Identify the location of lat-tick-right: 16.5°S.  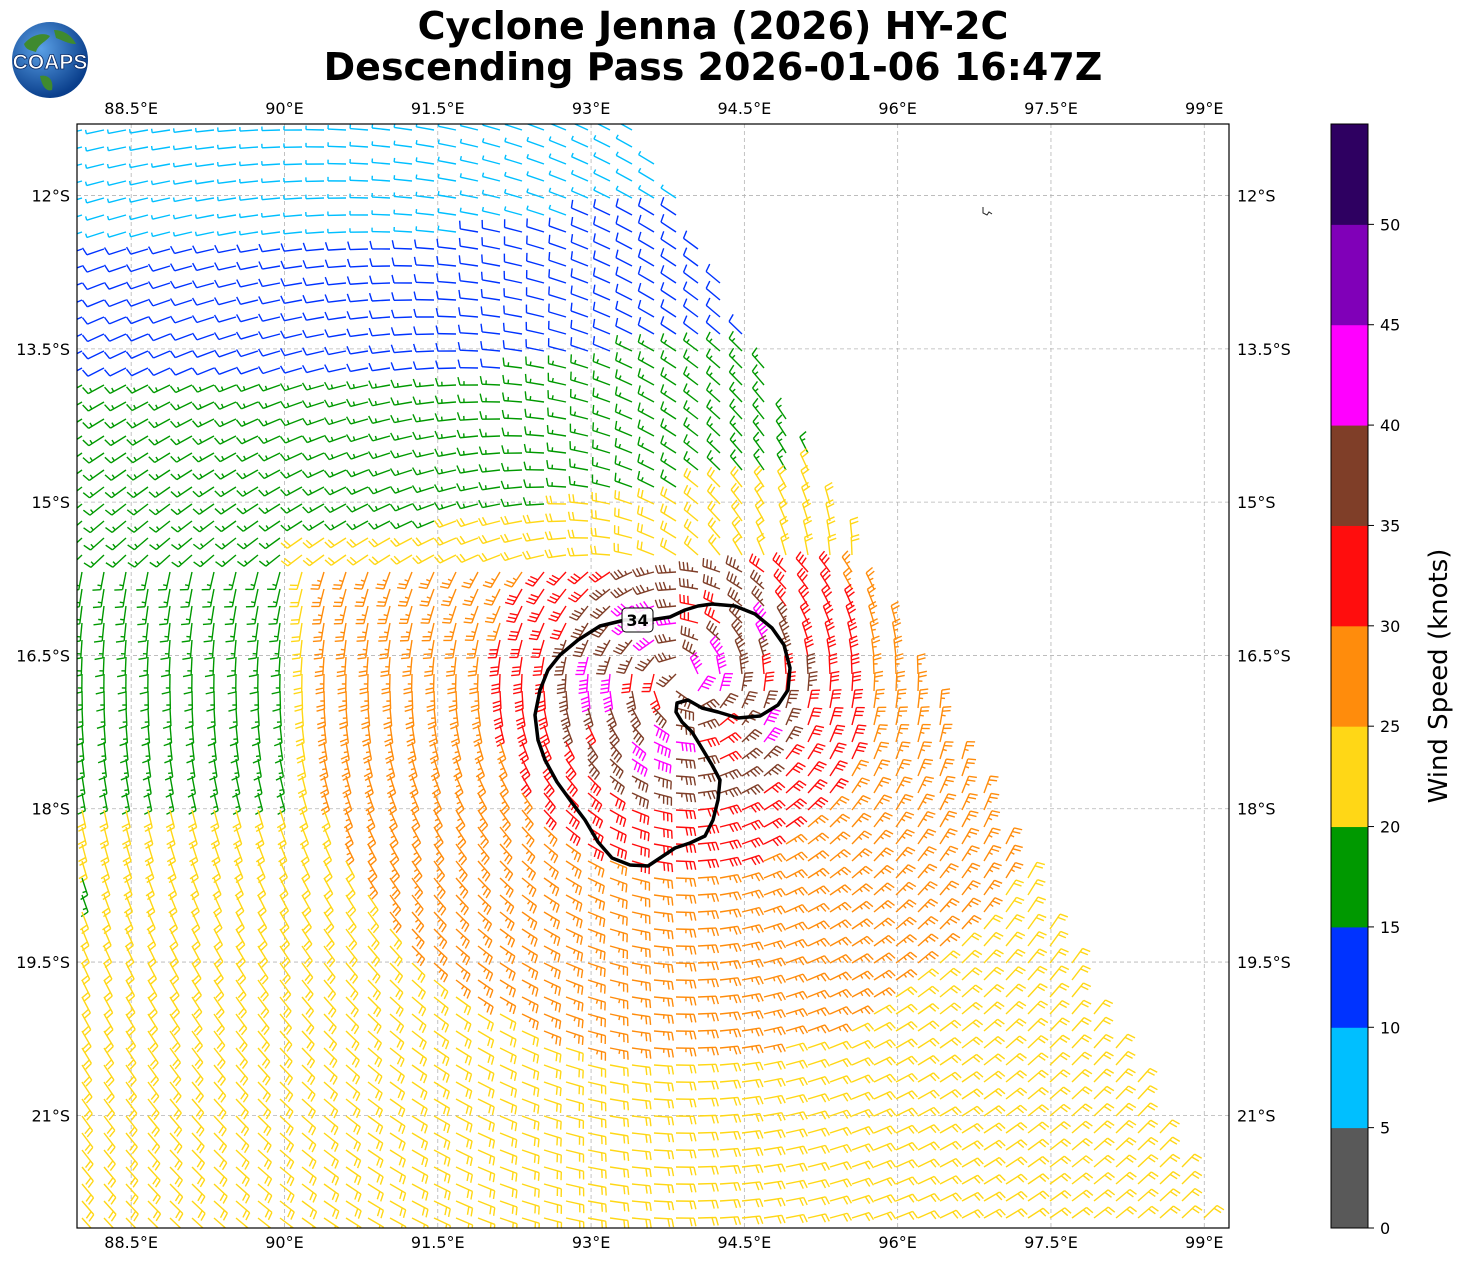
(1264, 655).